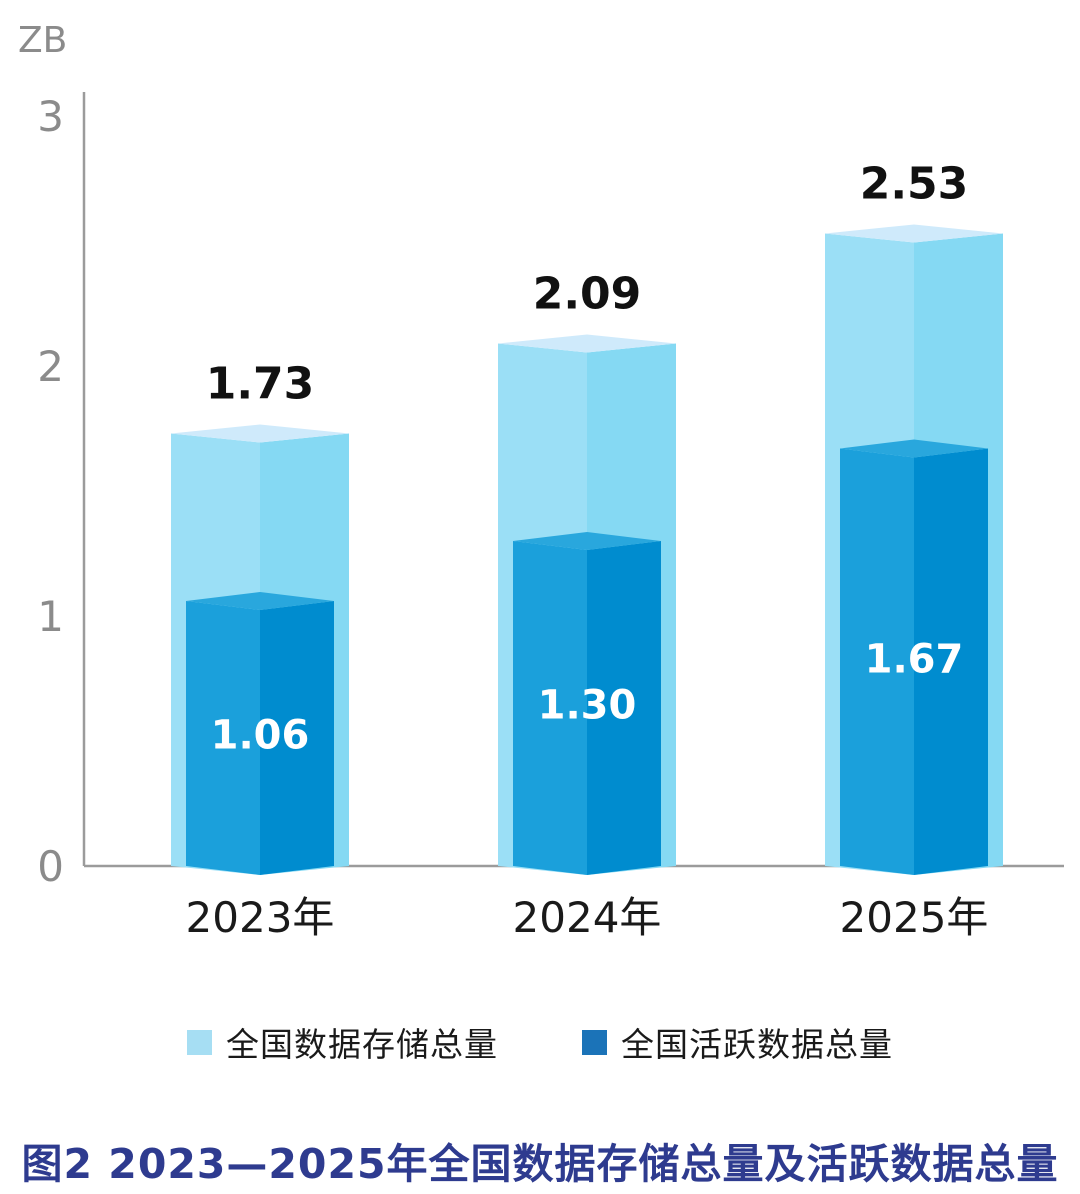  I want to click on legend-item-active-total: 全国活跃数据总量, so click(737, 1042).